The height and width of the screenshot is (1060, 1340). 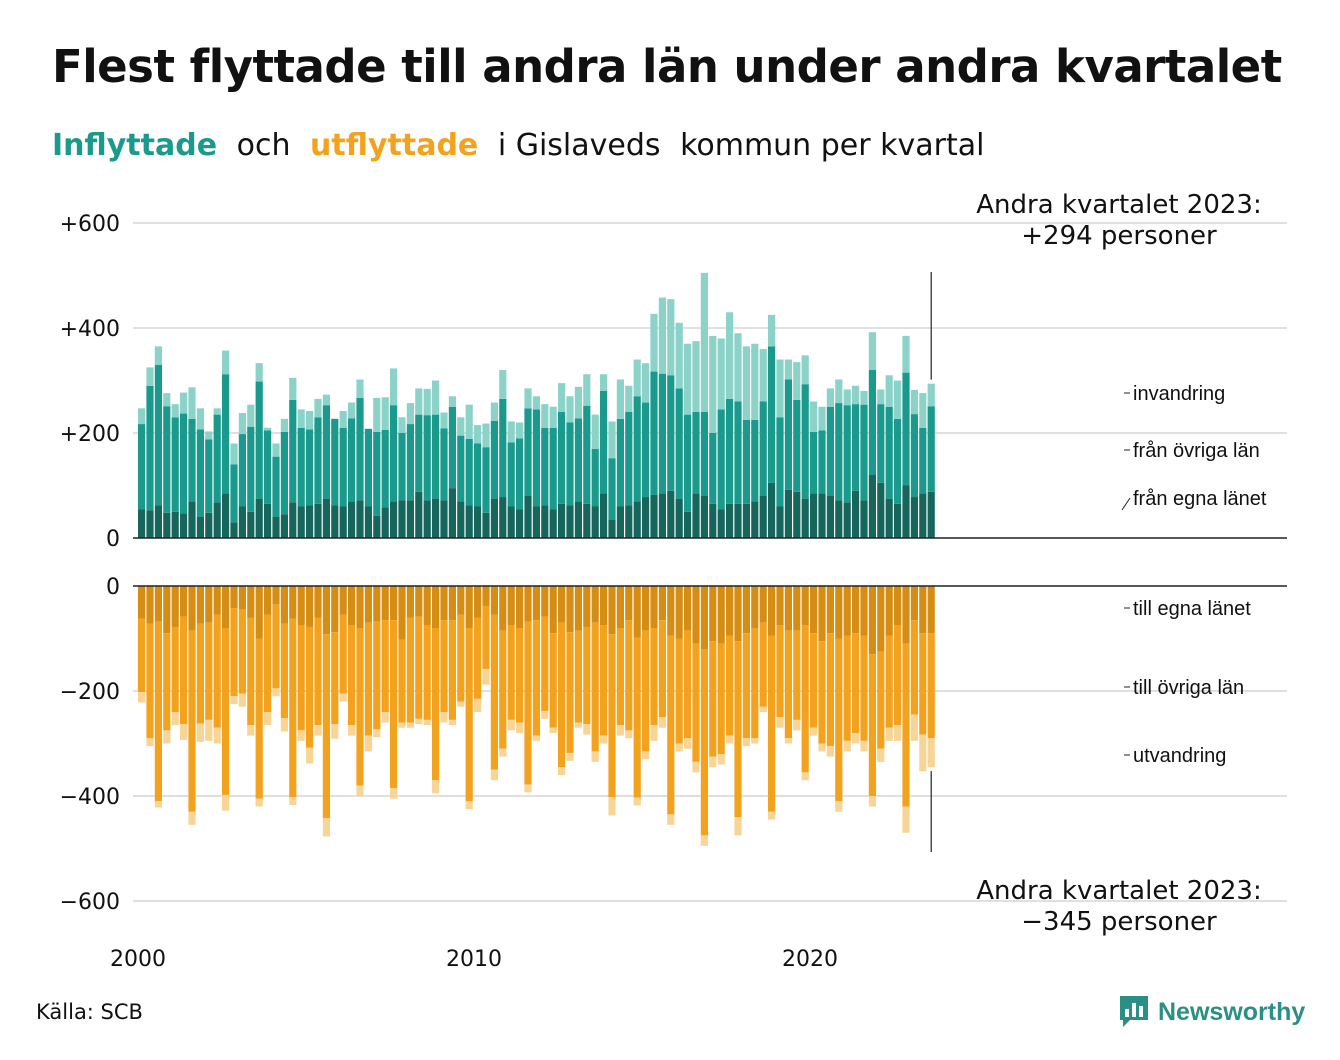 What do you see at coordinates (135, 145) in the screenshot?
I see `subtitle-inflyttade: Inflyttade` at bounding box center [135, 145].